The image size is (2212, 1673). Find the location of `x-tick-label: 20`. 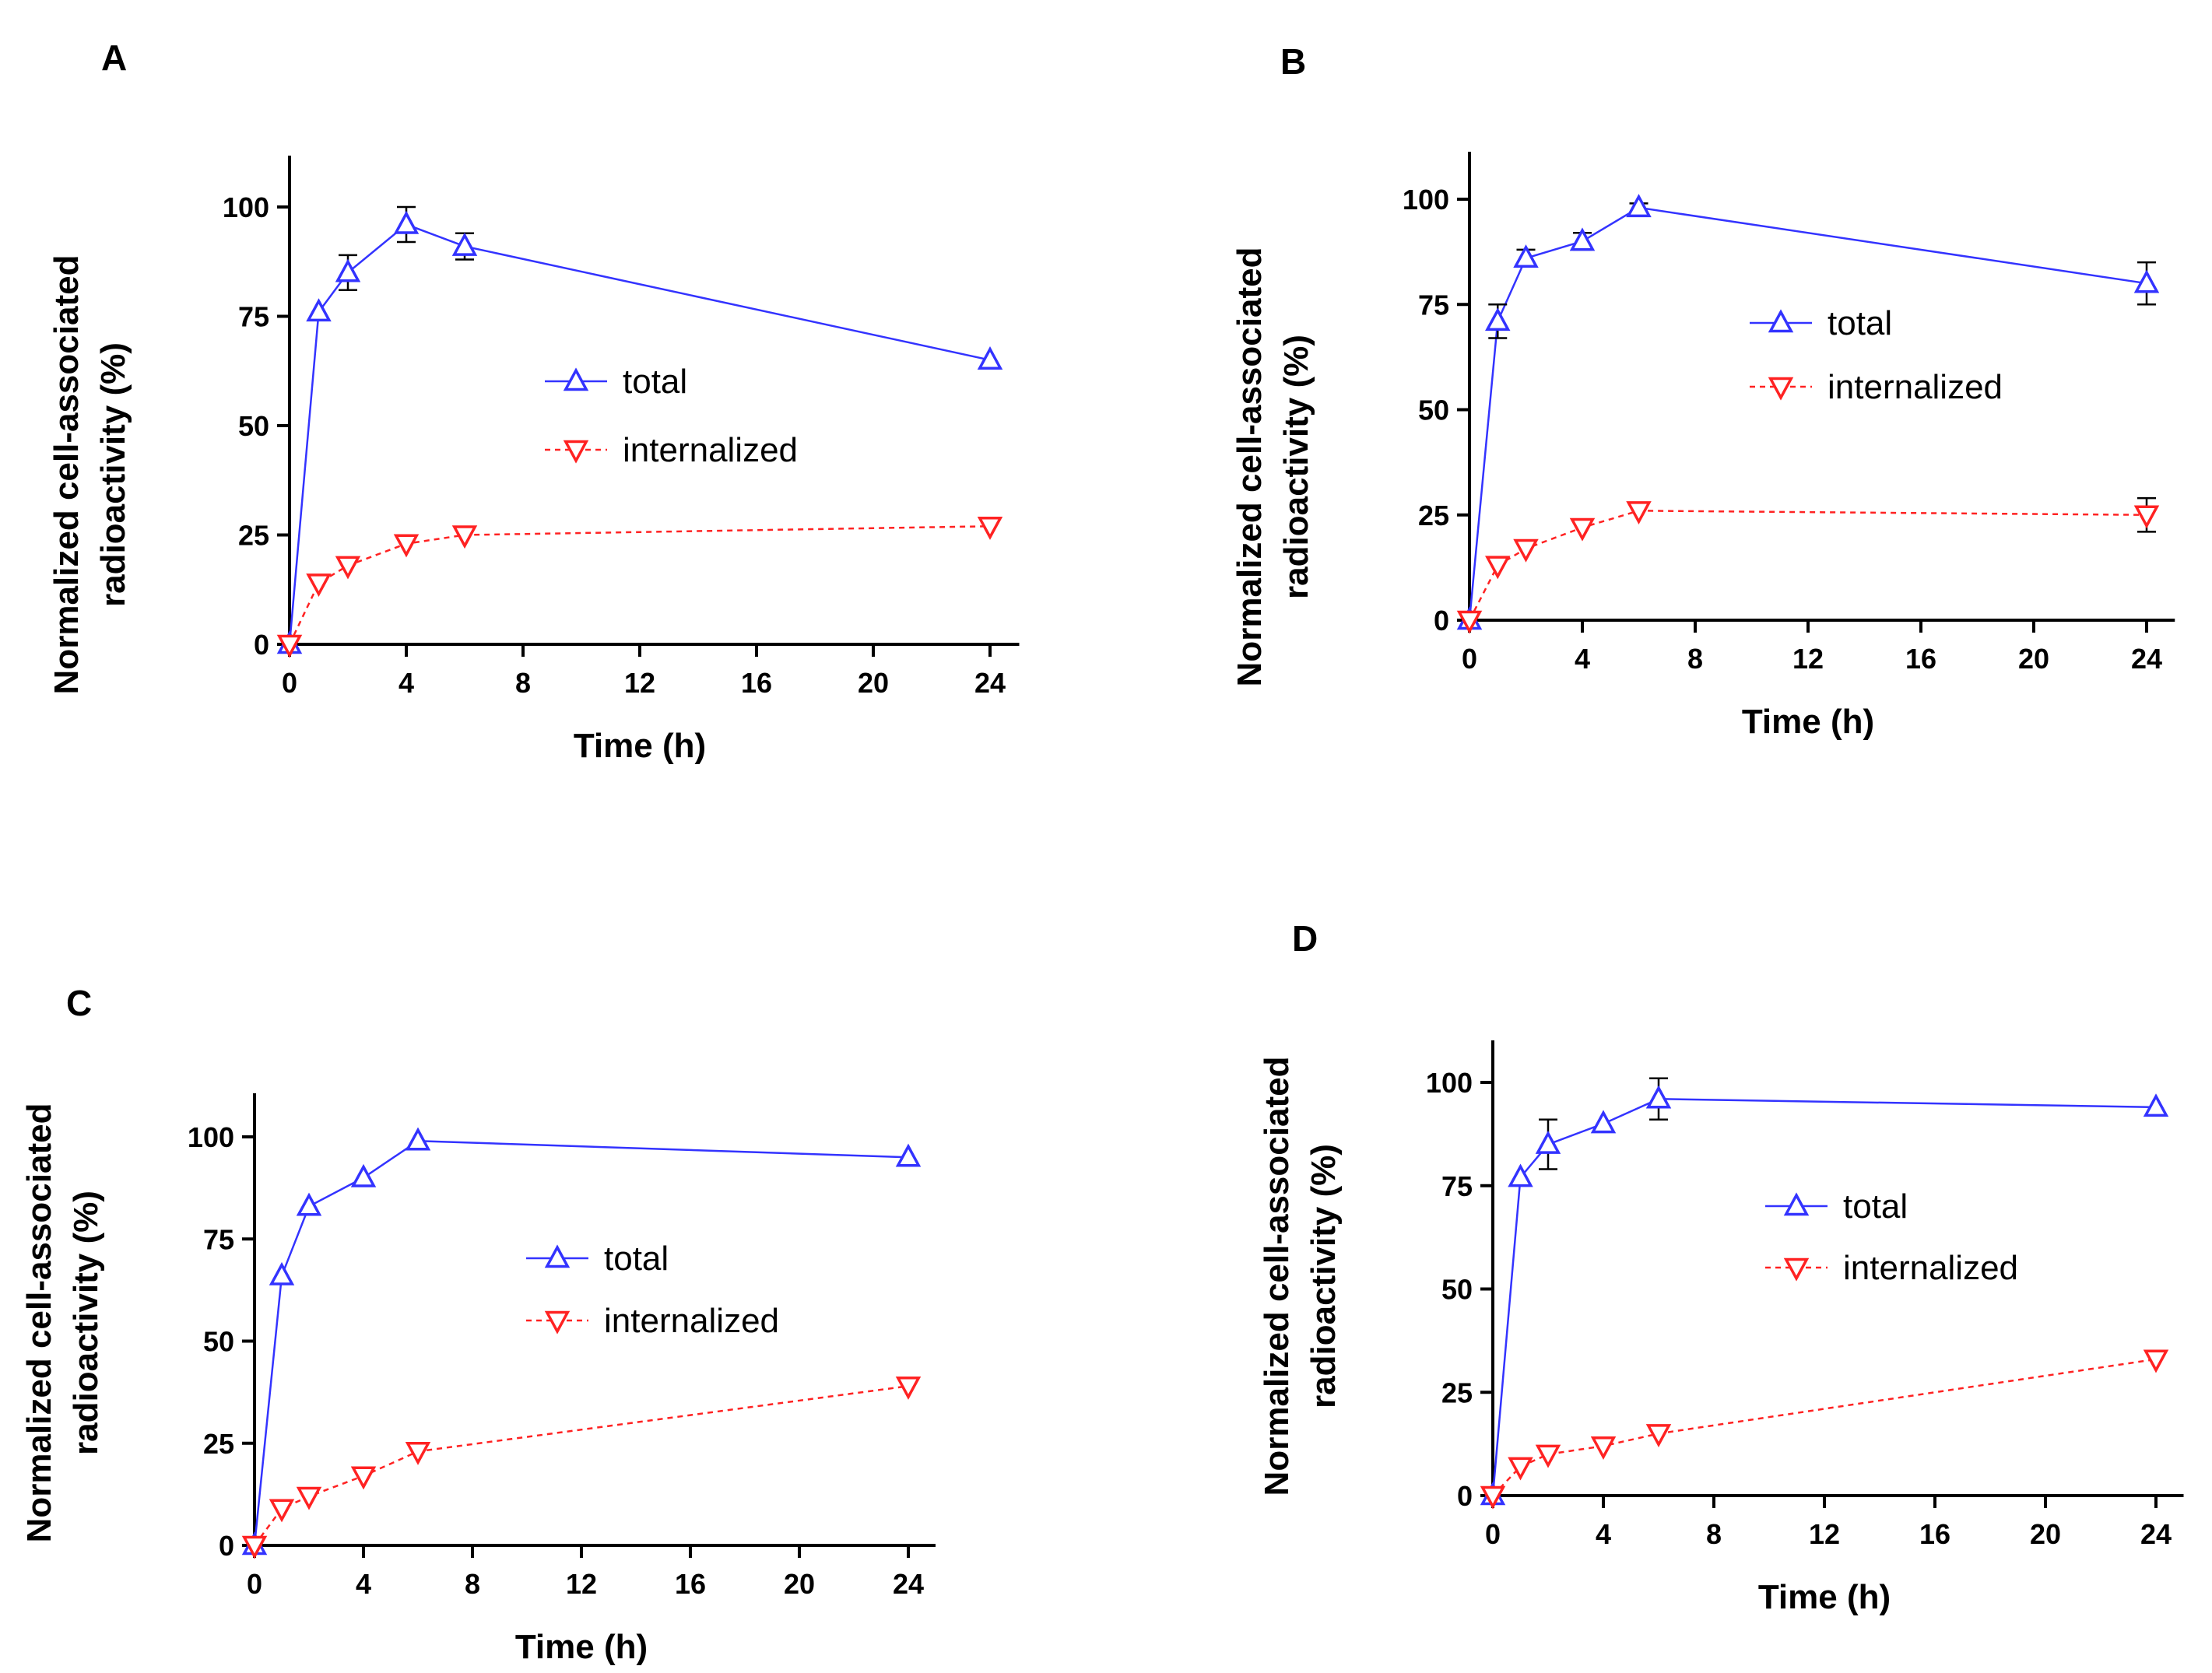

x-tick-label: 20 is located at coordinates (800, 1584).